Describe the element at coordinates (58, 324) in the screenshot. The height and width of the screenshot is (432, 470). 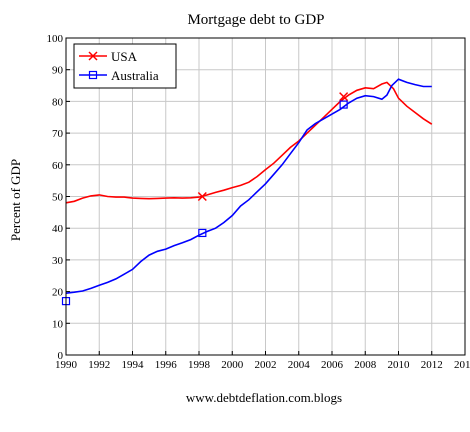
I see `tick-label-y: 10` at that location.